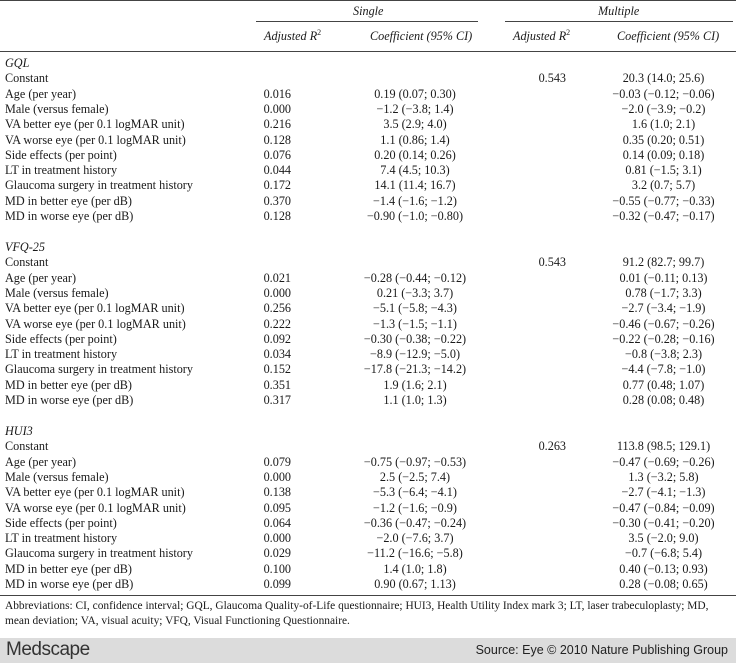  I want to click on section-heading: HUI3, so click(368, 431).